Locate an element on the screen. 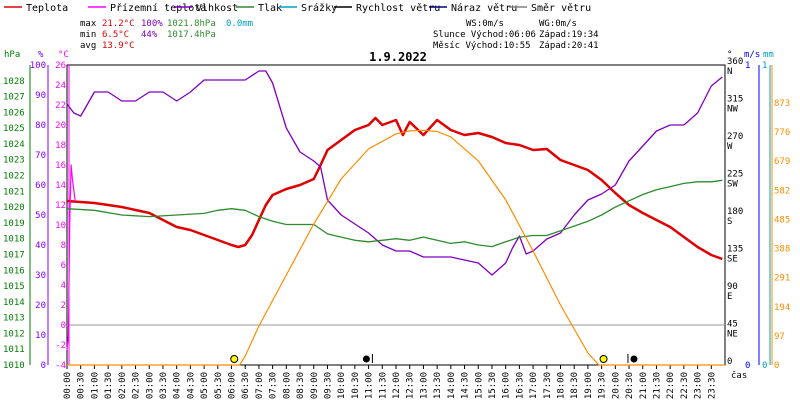 Image resolution: width=800 pixels, height=400 pixels. ms-tick-1: 1 is located at coordinates (747, 66).